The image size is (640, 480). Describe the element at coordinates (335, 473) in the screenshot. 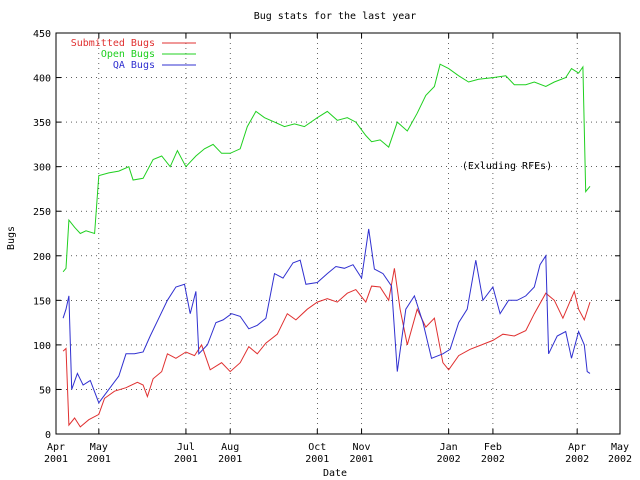

I see `x-axis-label: Date` at that location.